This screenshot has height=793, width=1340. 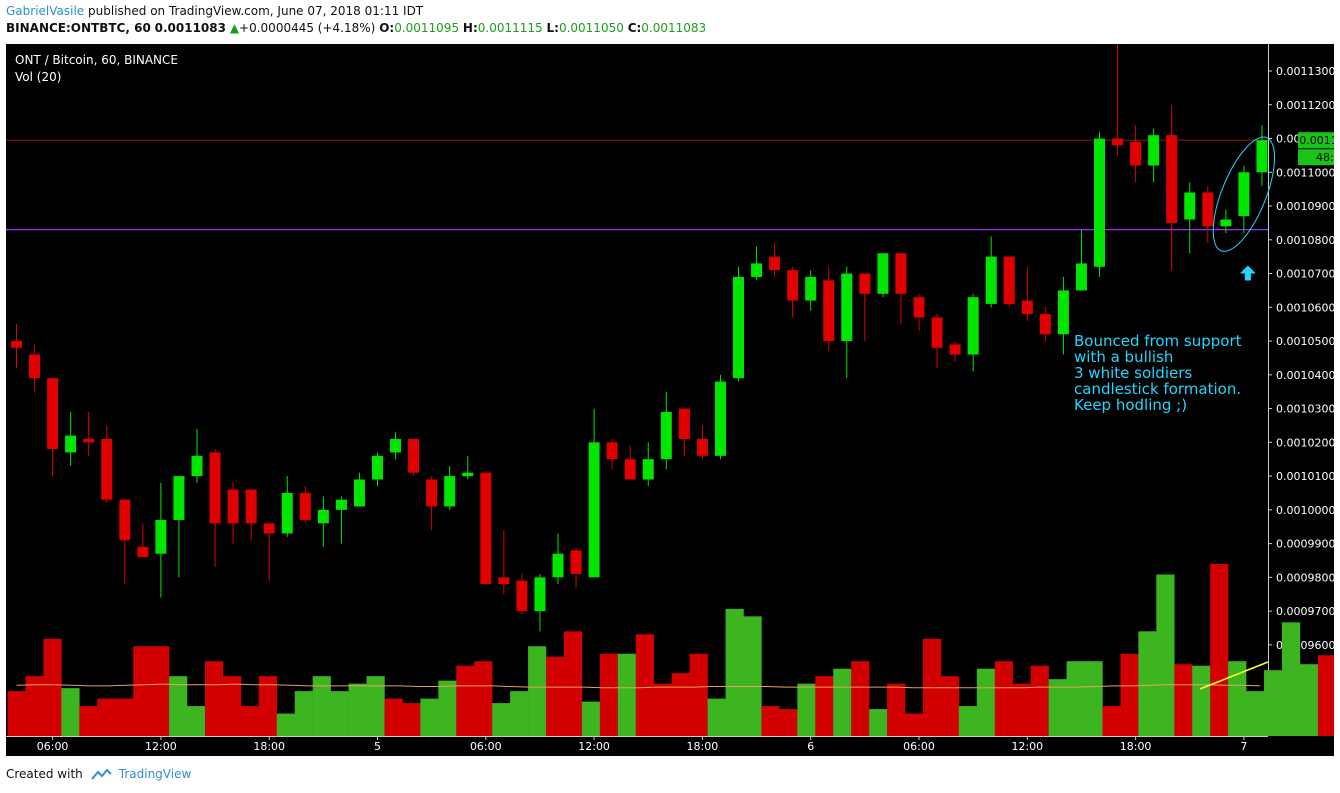 I want to click on low-label: L:, so click(x=552, y=28).